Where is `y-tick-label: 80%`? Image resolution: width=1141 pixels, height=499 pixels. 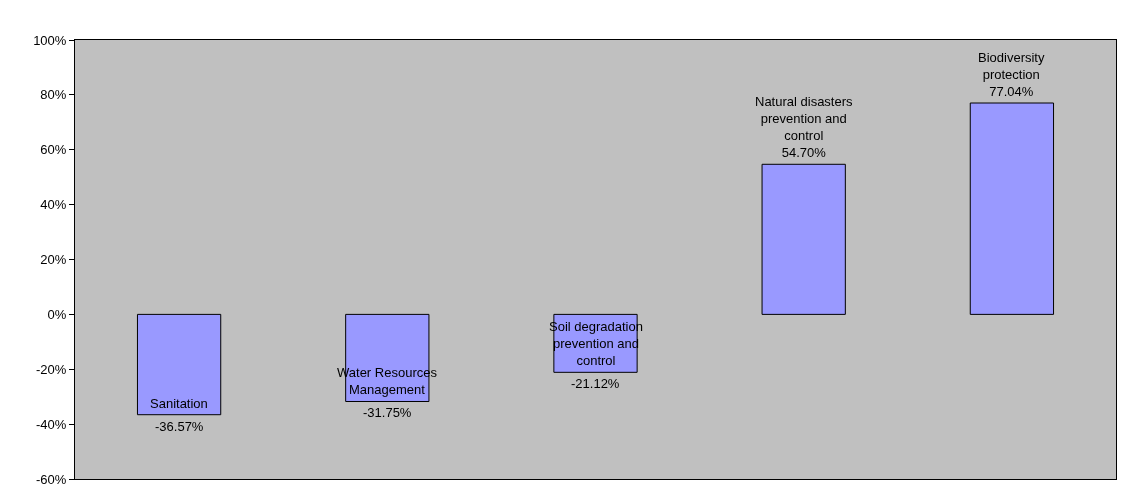 y-tick-label: 80% is located at coordinates (53, 95).